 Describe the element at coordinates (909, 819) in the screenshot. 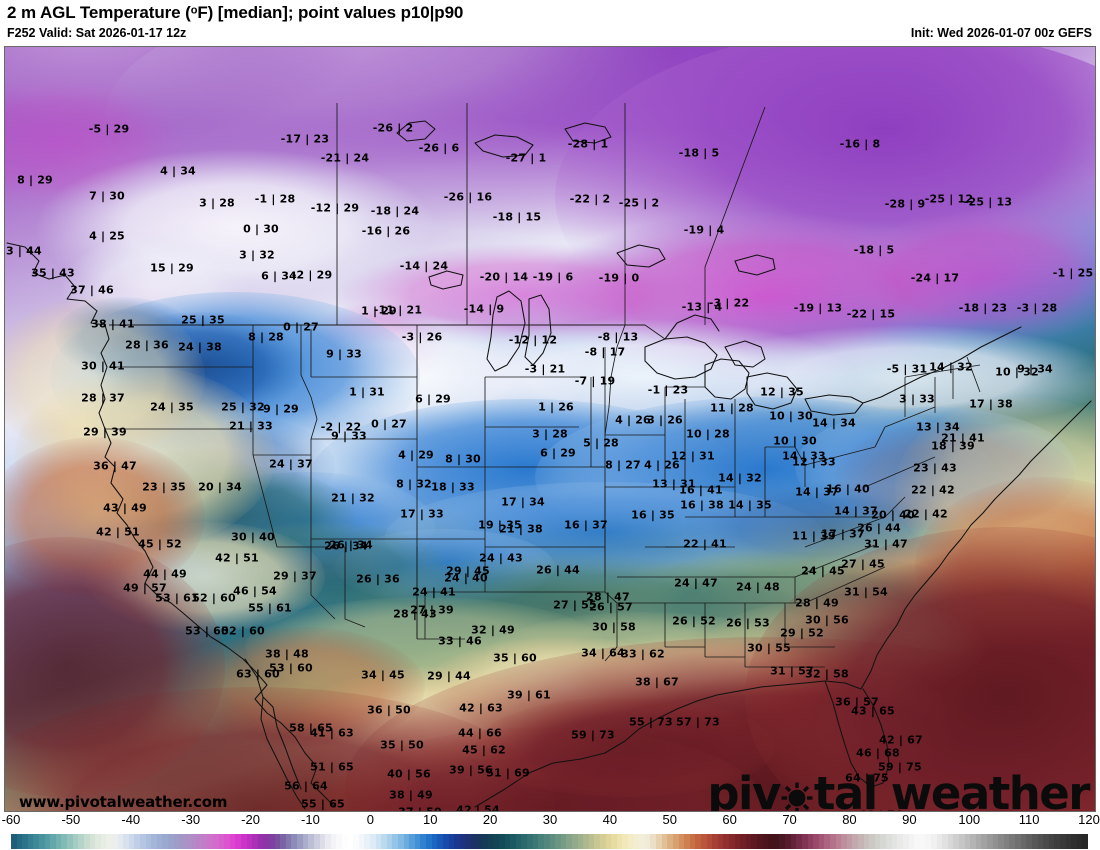

I see `colorbar-tick: 90` at that location.